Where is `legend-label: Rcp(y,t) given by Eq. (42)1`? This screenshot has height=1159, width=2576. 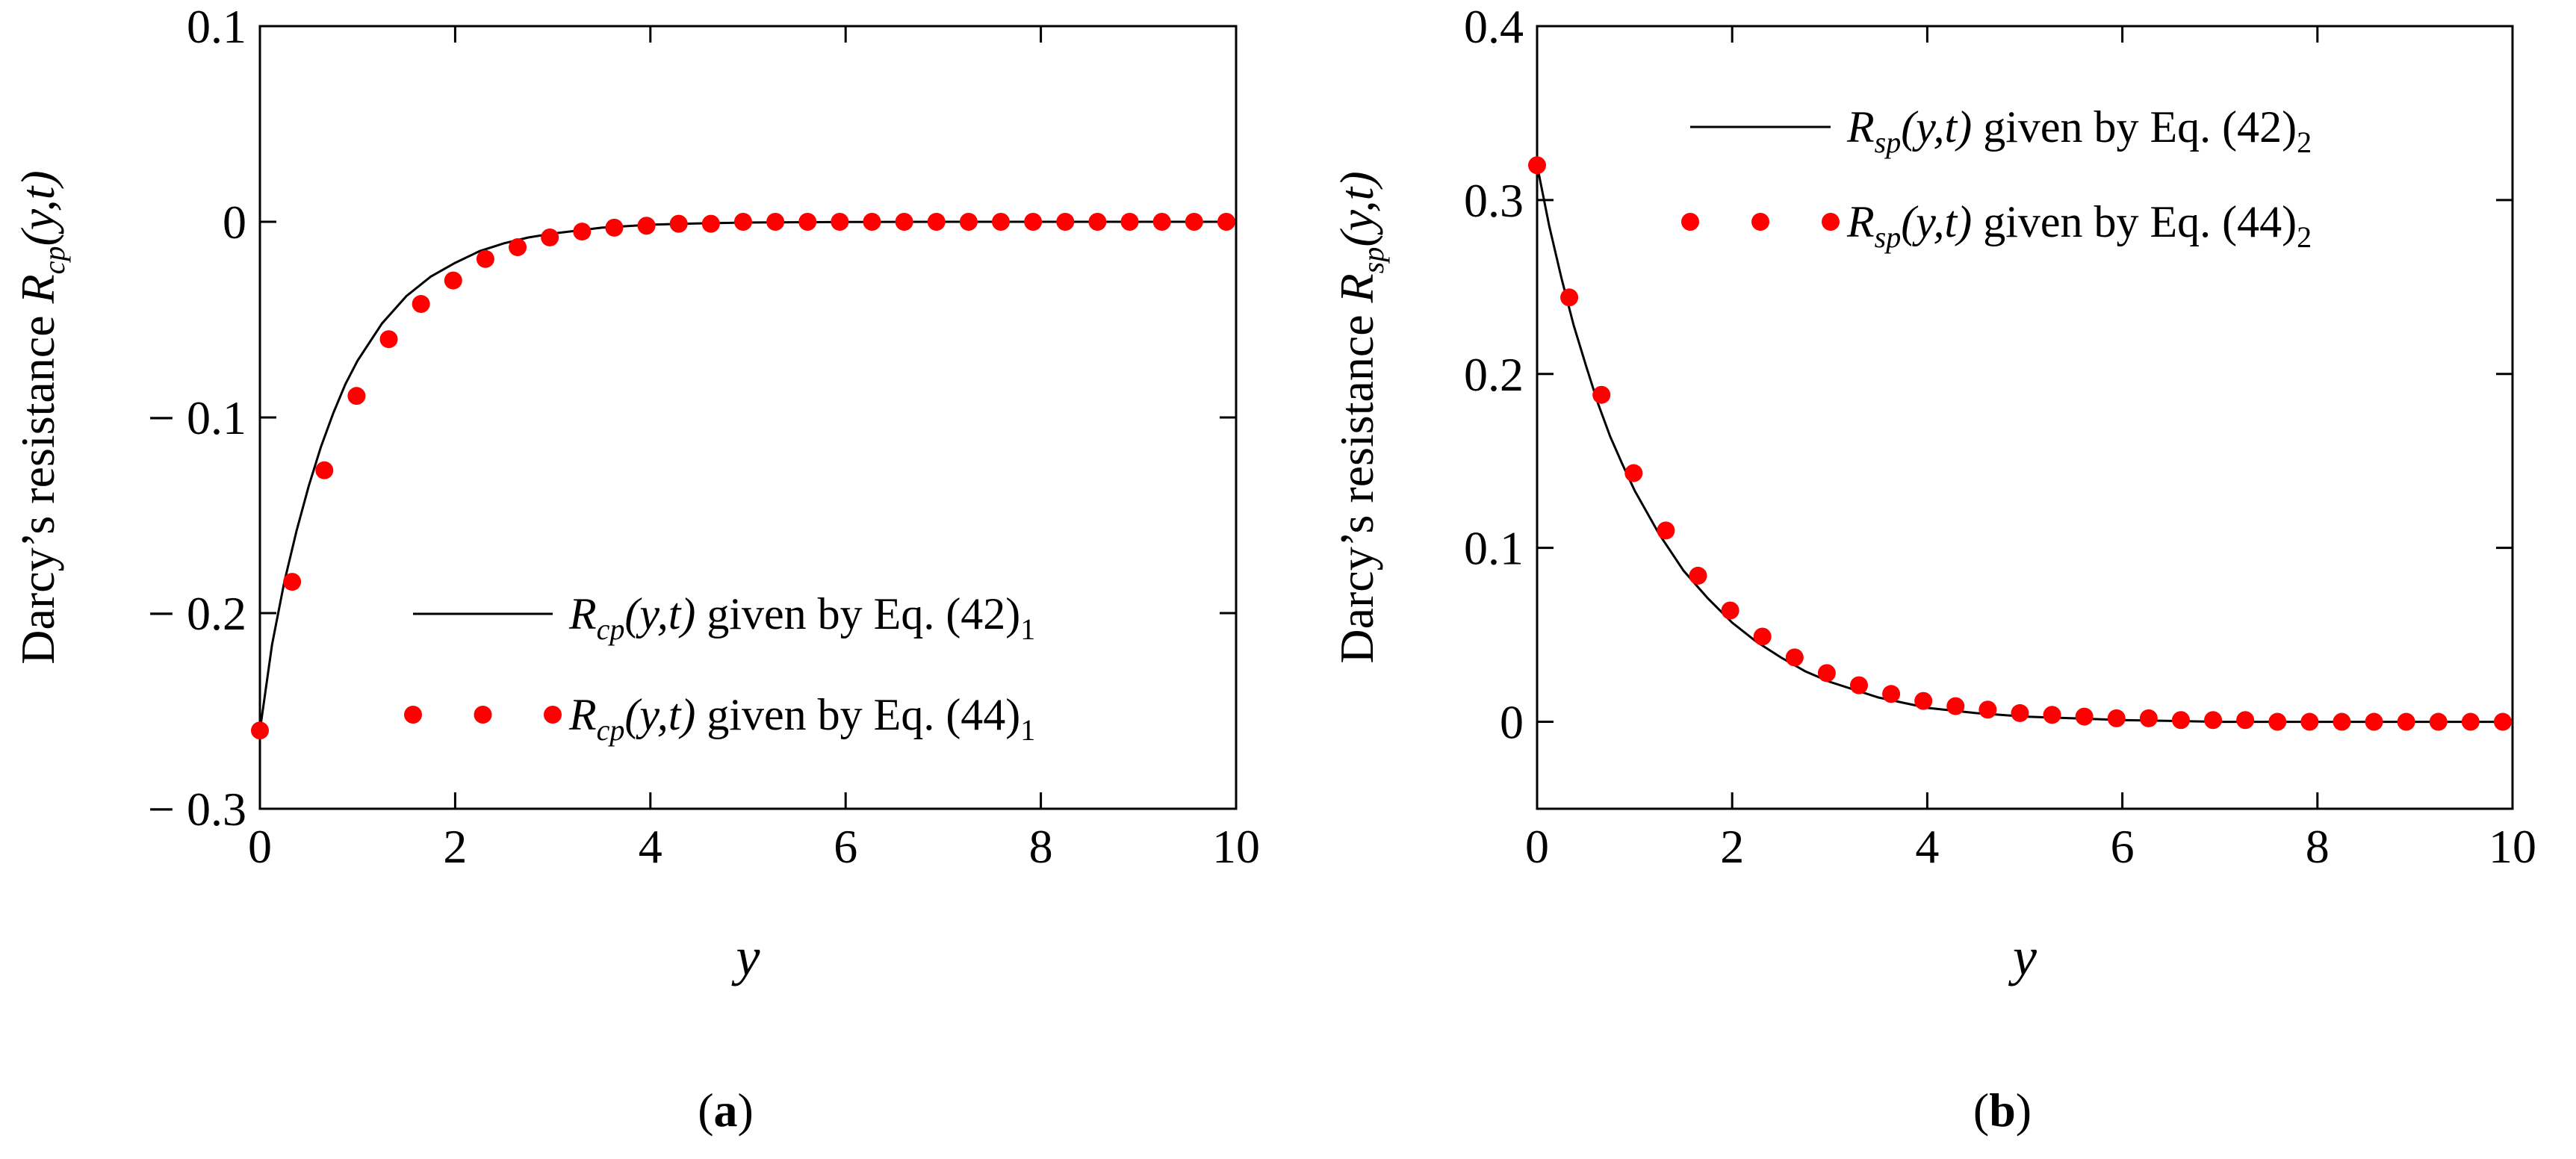 legend-label: Rcp(y,t) given by Eq. (42)1 is located at coordinates (802, 618).